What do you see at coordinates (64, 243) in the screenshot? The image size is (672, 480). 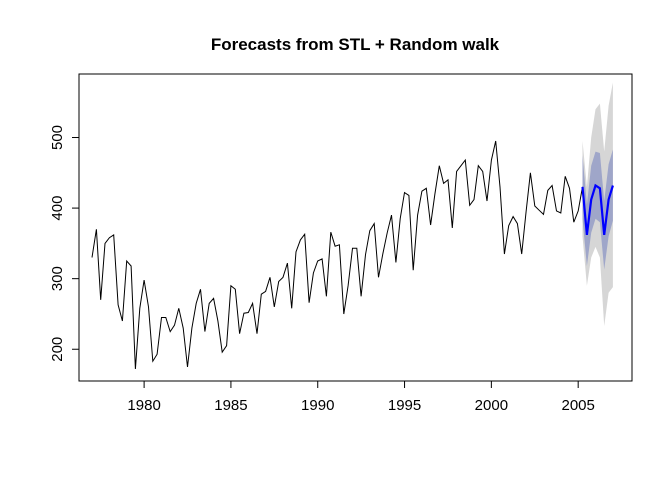 I see `y-axis: 200 300 400 500` at bounding box center [64, 243].